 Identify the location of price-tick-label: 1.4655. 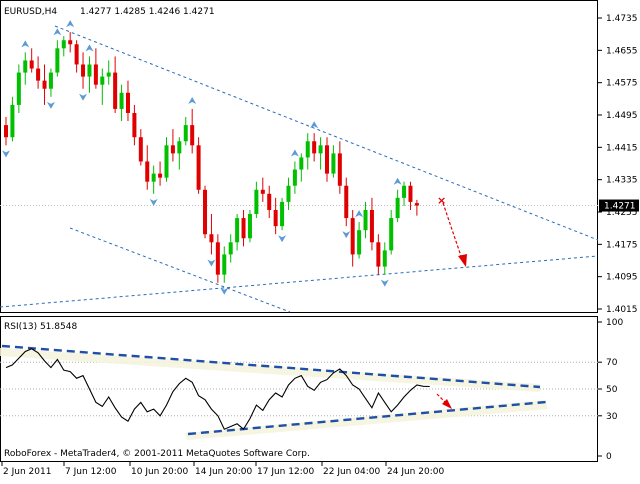
(622, 51).